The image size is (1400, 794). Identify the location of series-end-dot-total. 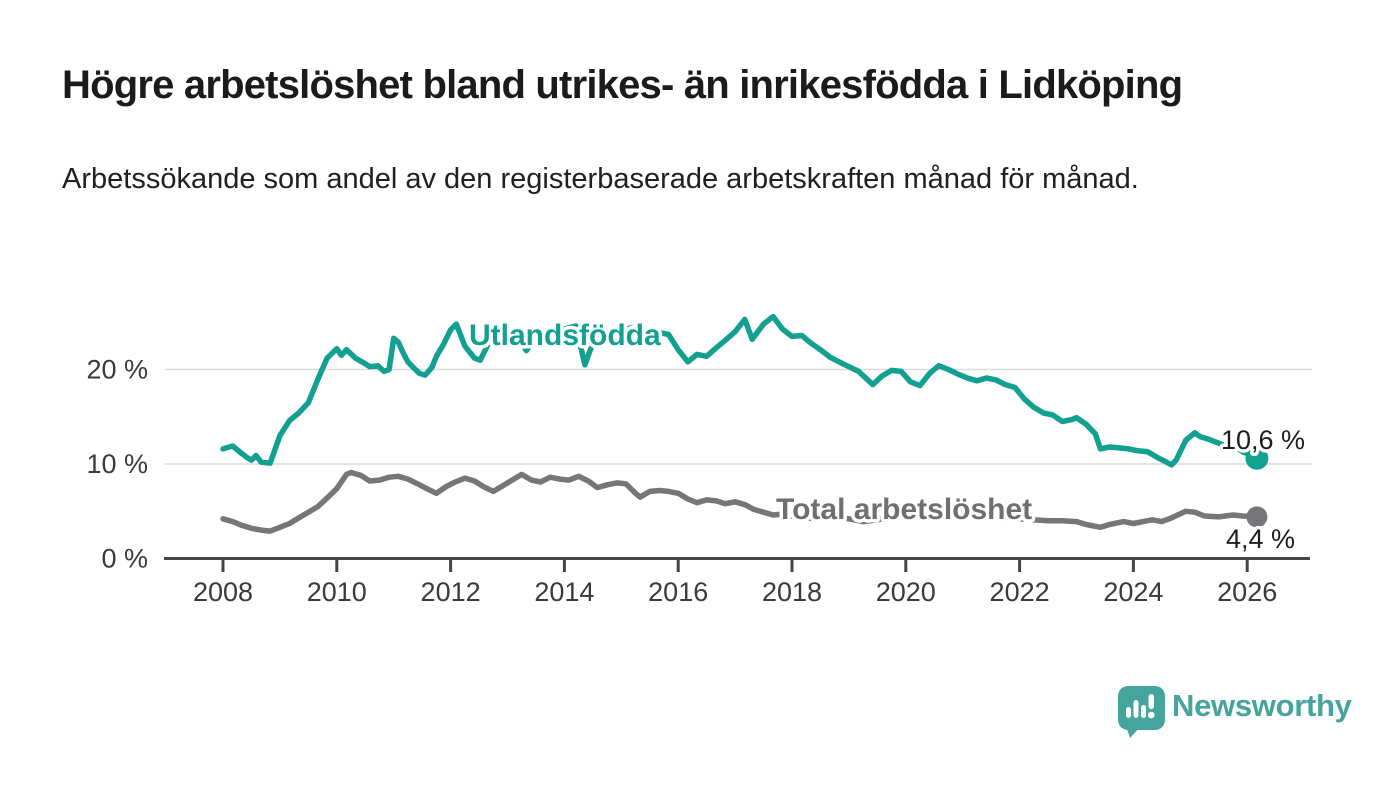
(1257, 517).